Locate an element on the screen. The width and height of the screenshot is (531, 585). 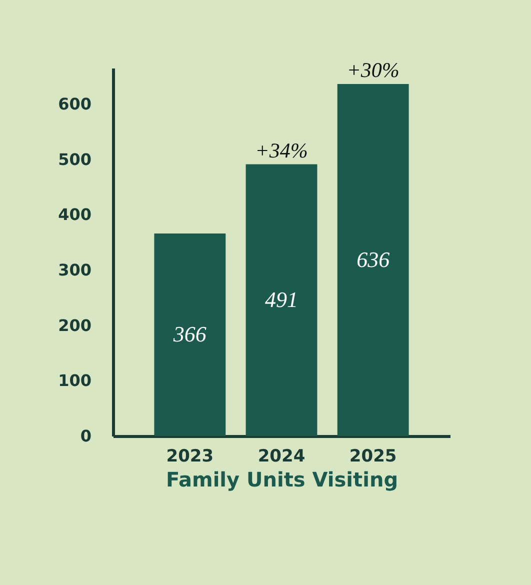
y-tick-label: 100 is located at coordinates (75, 380).